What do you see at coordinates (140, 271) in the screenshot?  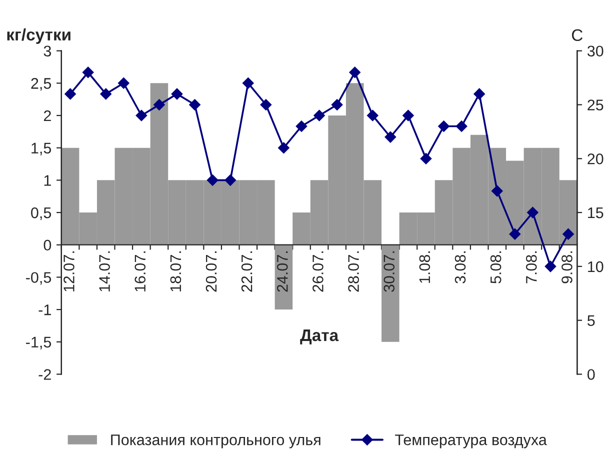 I see `x-tick-label: 16.07.` at bounding box center [140, 271].